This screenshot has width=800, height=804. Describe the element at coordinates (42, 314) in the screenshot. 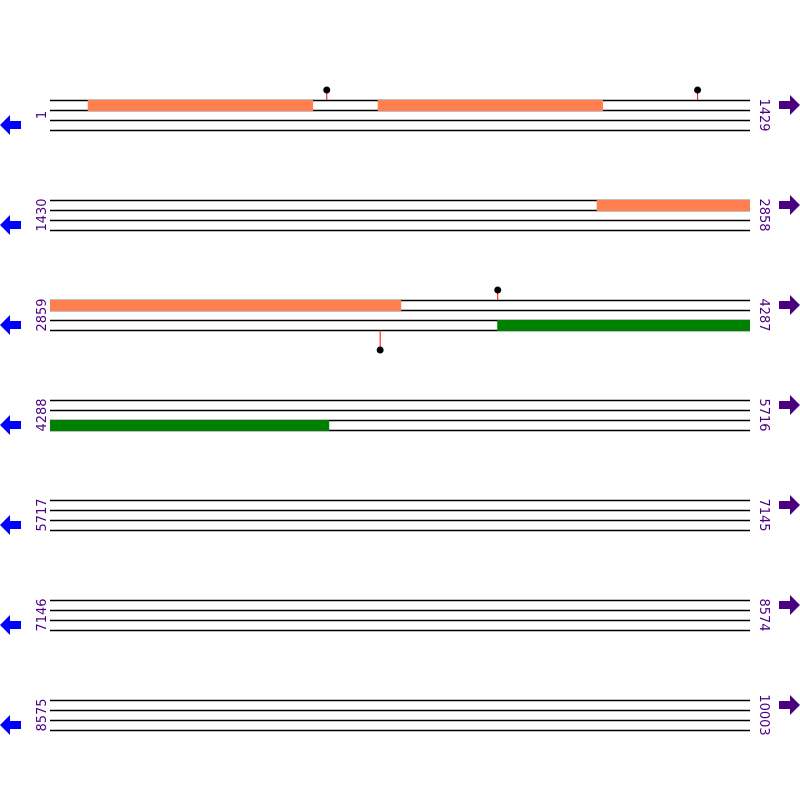

I see `row-start-label: 2859` at that location.